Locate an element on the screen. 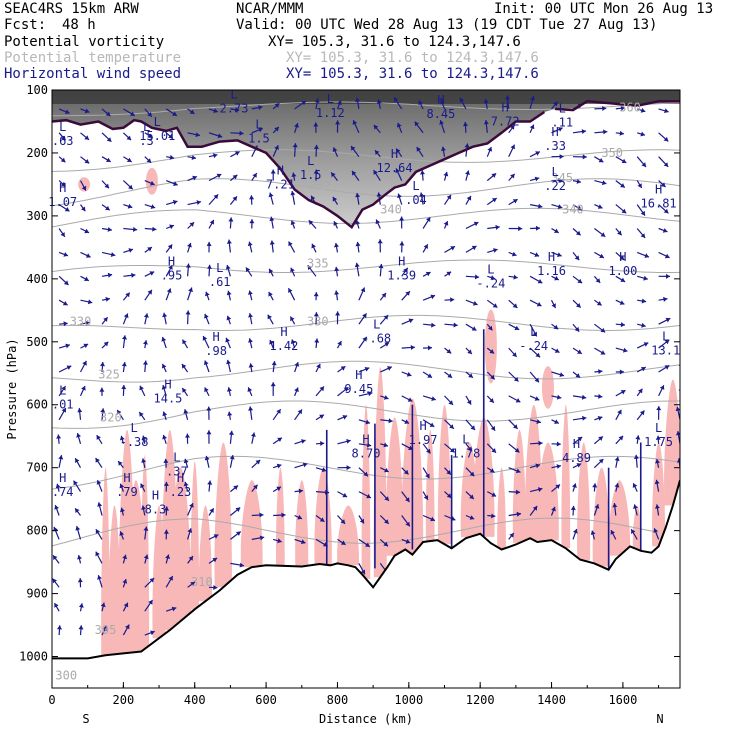 This screenshot has height=740, width=740. svg-text: 14.5 is located at coordinates (168, 398).